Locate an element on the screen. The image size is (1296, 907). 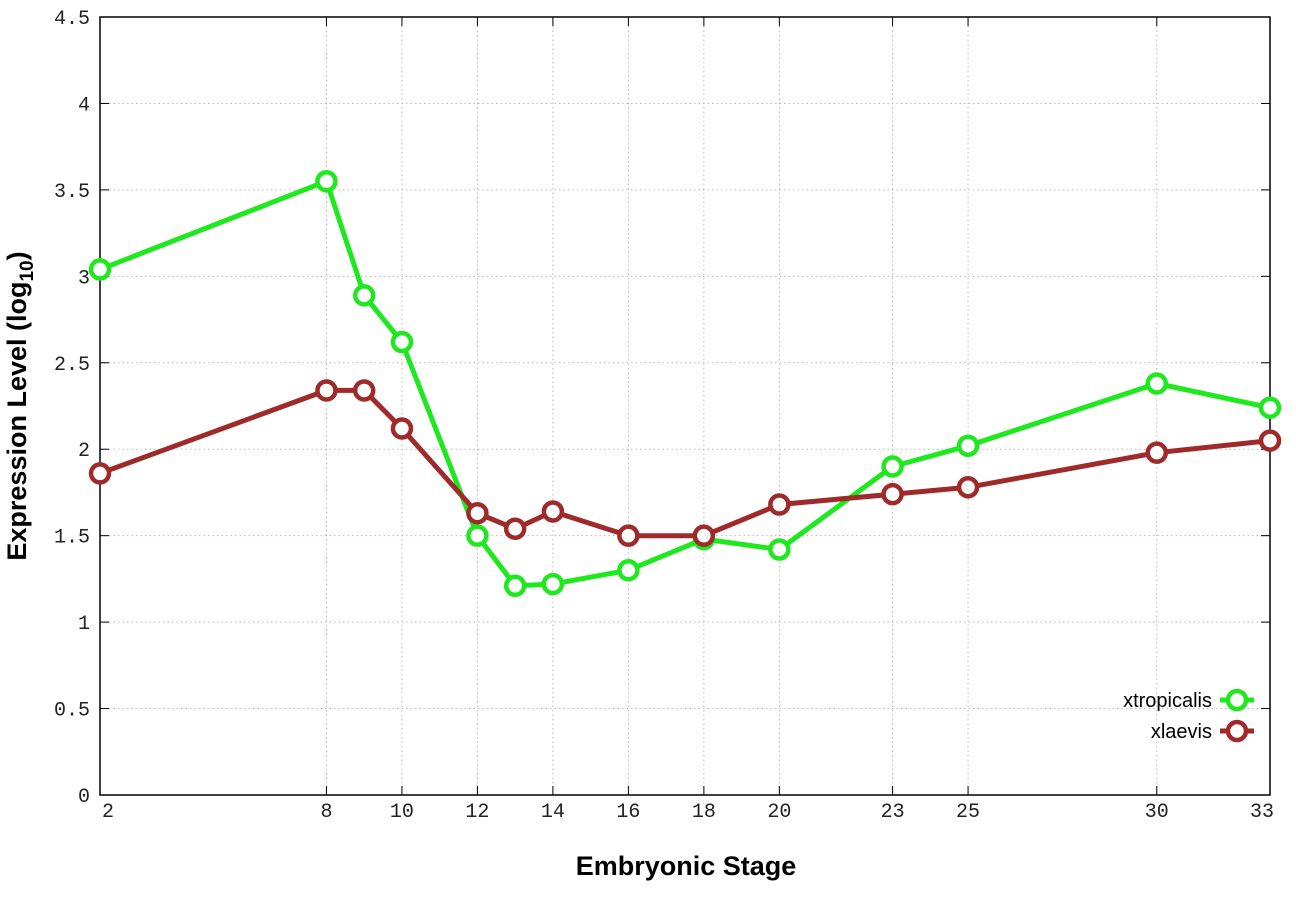
y-tick-label: 3 is located at coordinates (84, 278).